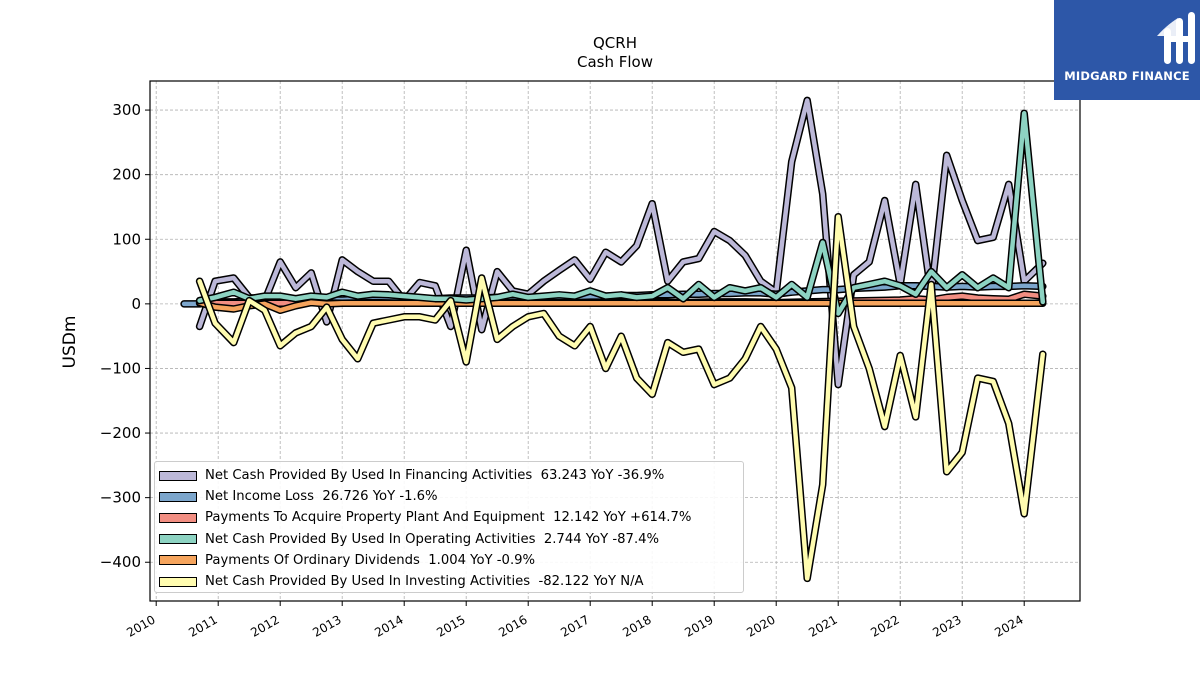 The width and height of the screenshot is (1200, 675). What do you see at coordinates (451, 496) in the screenshot?
I see `legend-item-net-income: Net Income Loss 26.726 YoY -1.6%` at bounding box center [451, 496].